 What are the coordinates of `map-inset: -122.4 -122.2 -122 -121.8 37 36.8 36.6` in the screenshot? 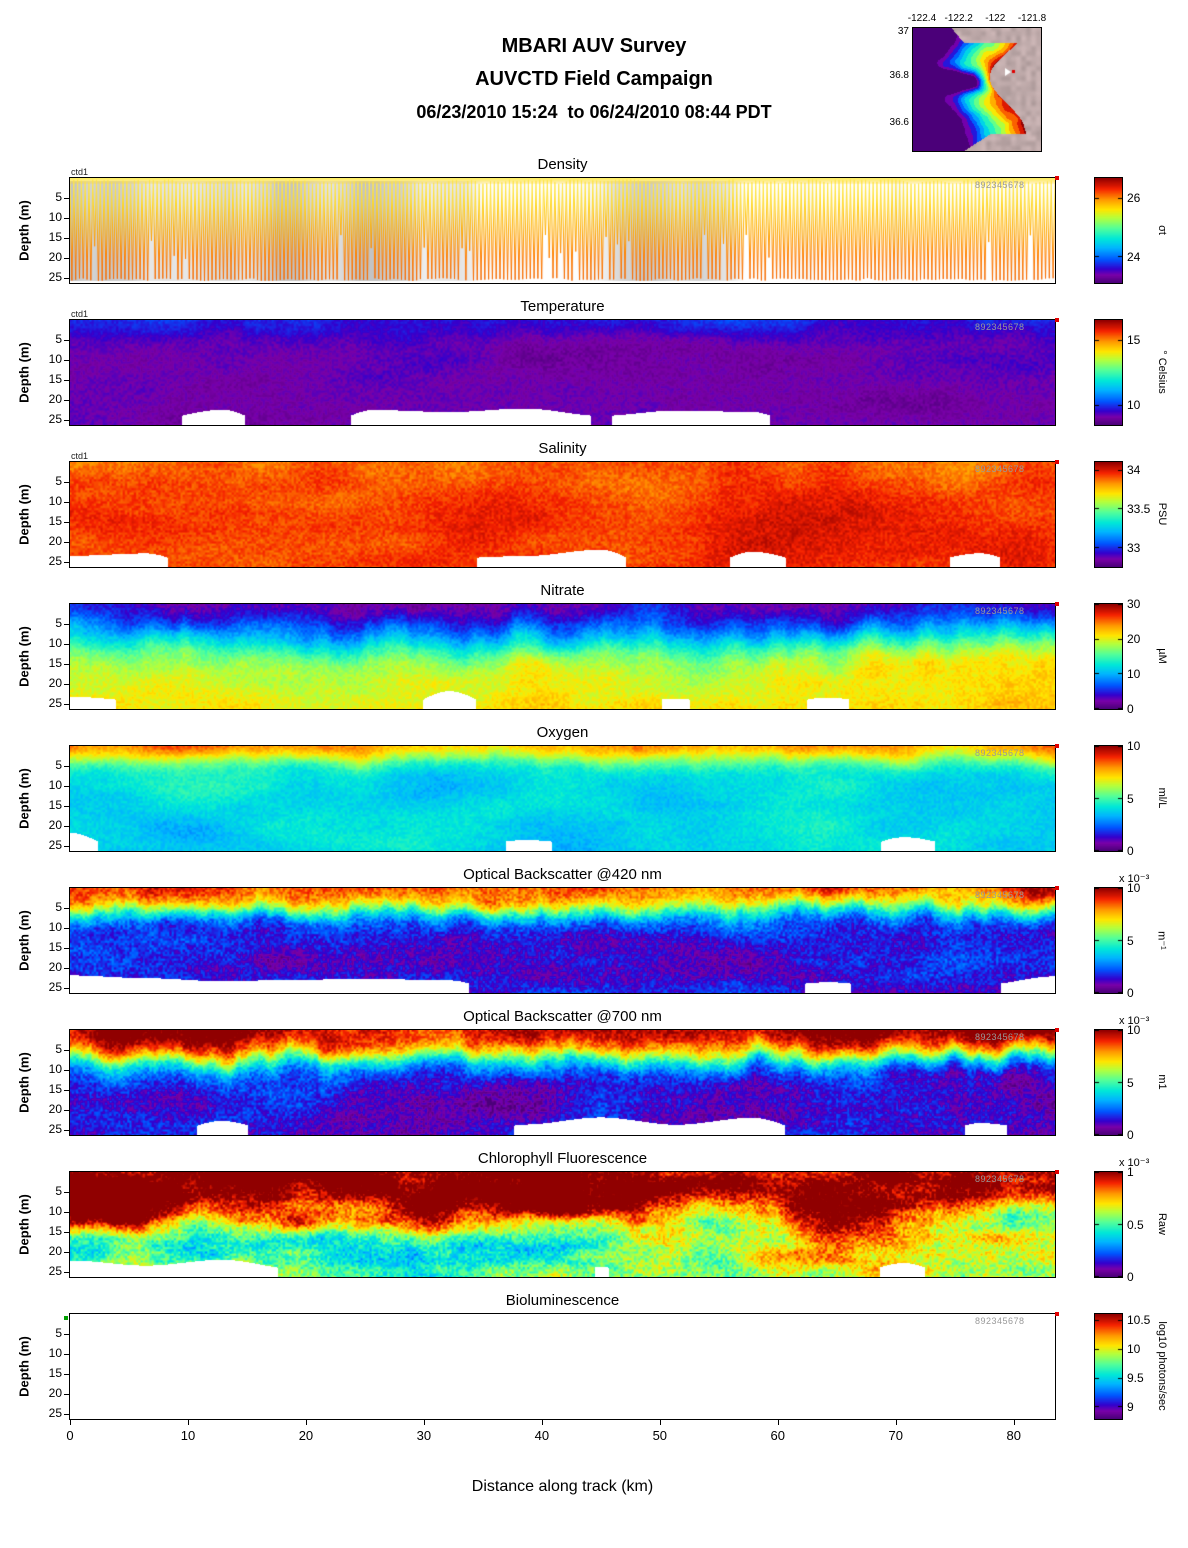 It's located at (968, 82).